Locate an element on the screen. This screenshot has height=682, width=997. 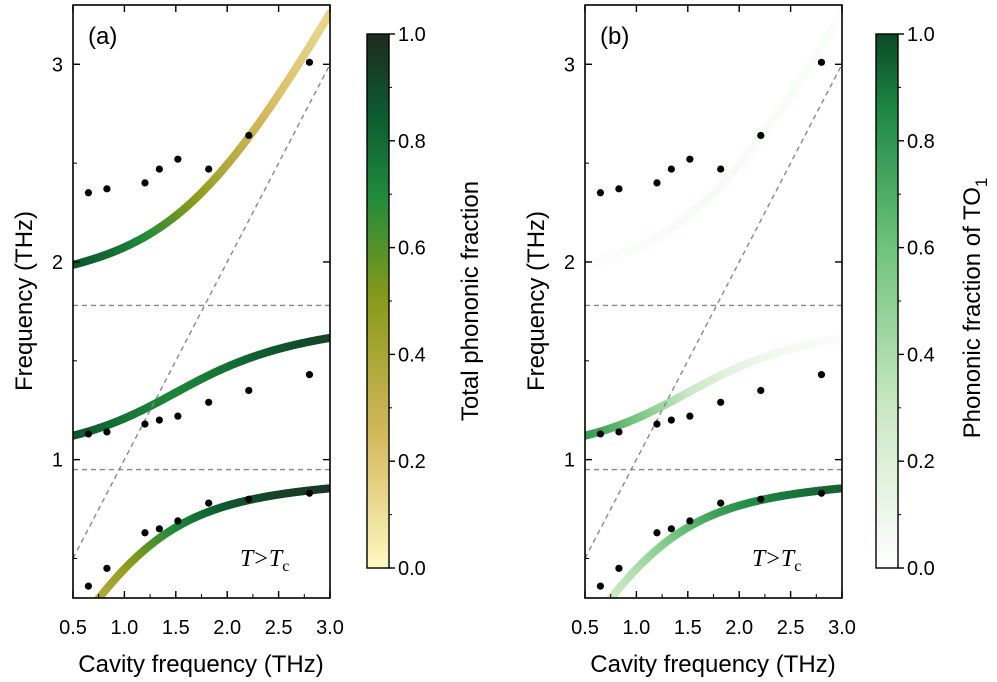
x-tick-label: 1.0 is located at coordinates (636, 628).